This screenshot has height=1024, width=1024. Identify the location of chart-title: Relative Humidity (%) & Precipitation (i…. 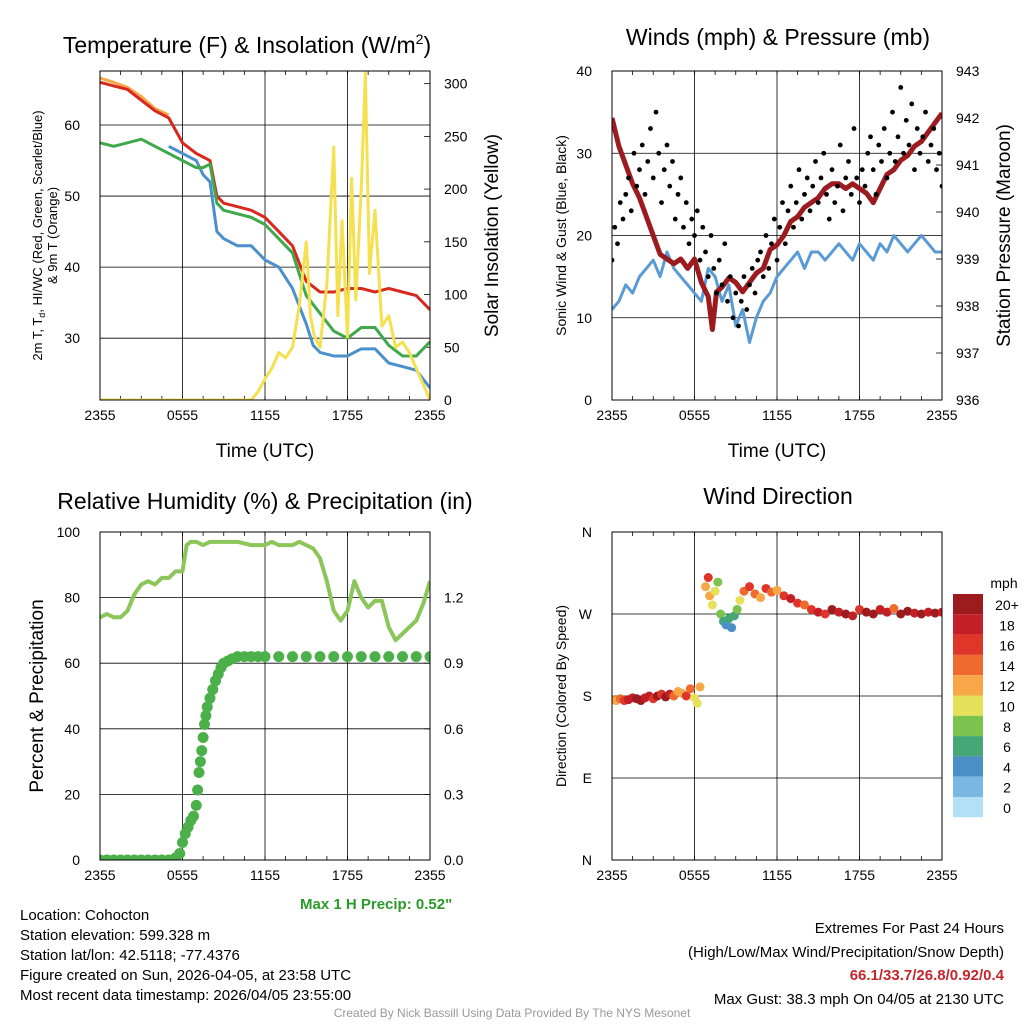
(264, 501).